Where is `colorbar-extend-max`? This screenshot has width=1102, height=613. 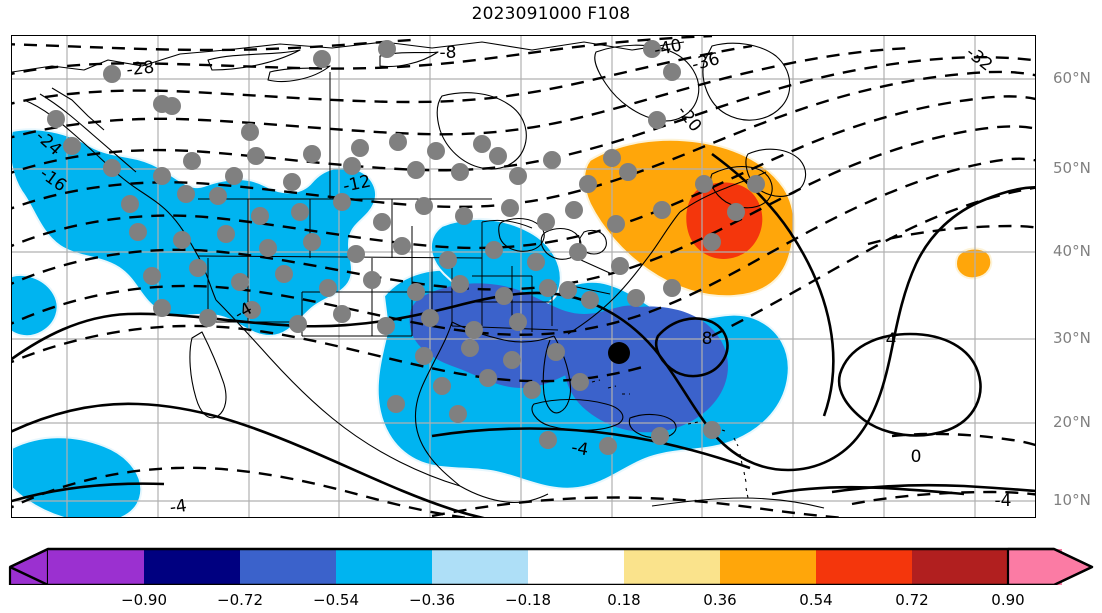
colorbar-extend-max is located at coordinates (1050, 566).